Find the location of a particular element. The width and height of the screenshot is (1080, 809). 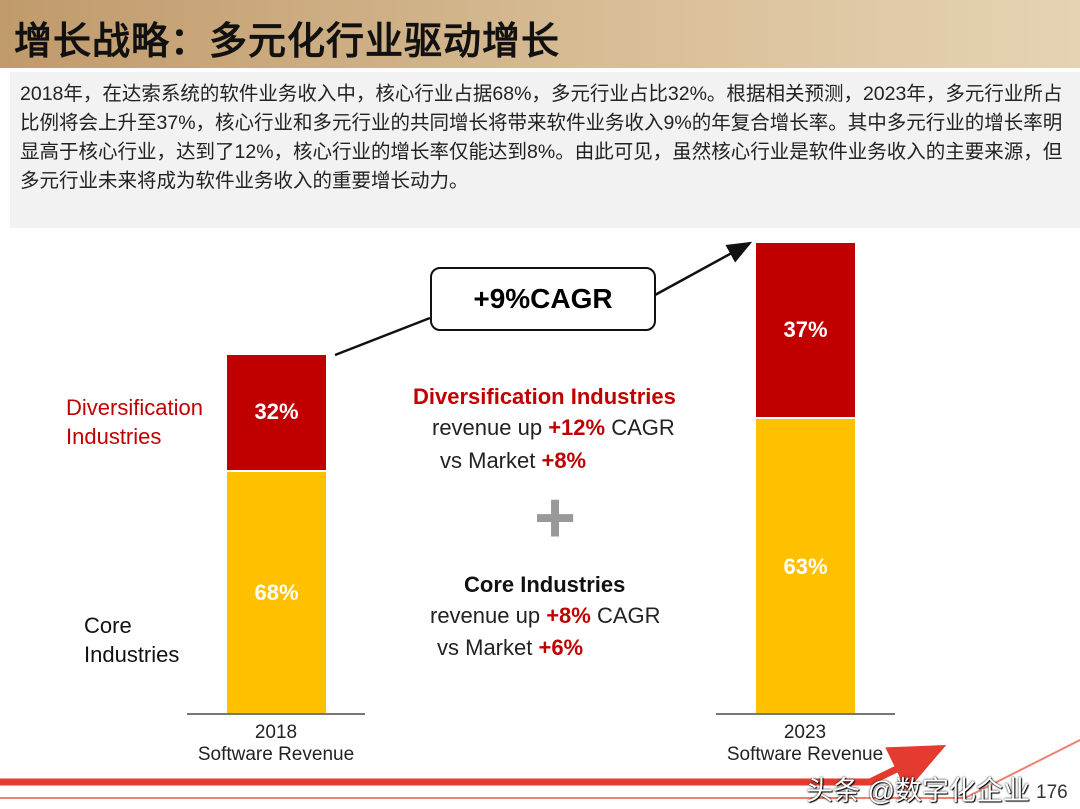

title-bar is located at coordinates (540, 34).